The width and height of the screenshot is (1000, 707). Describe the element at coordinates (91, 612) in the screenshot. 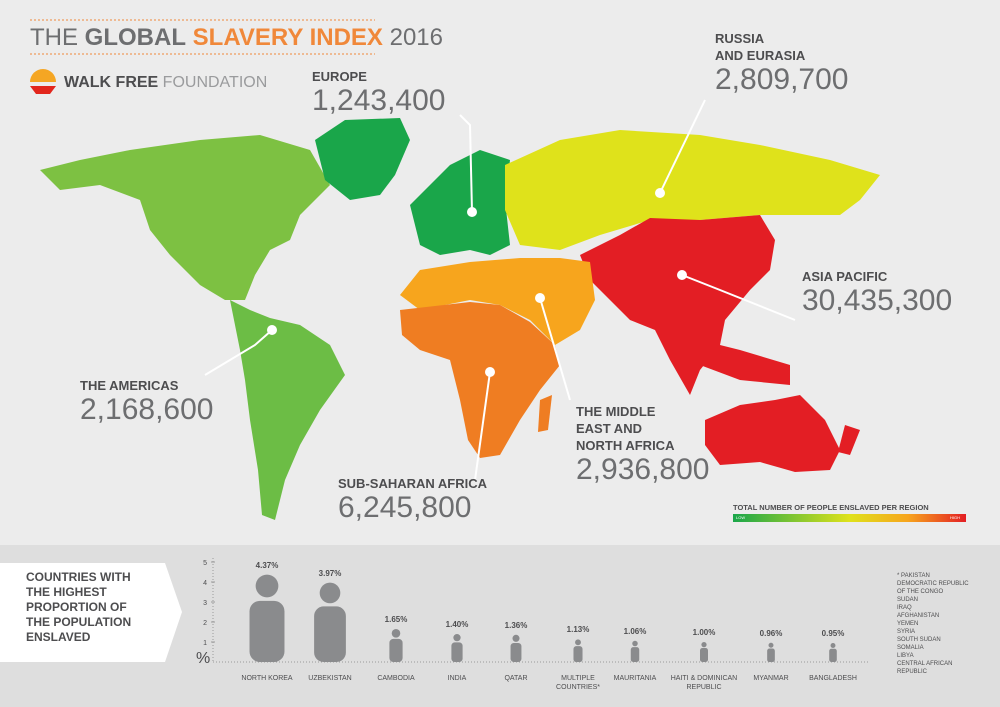

I see `chart-title-box` at that location.